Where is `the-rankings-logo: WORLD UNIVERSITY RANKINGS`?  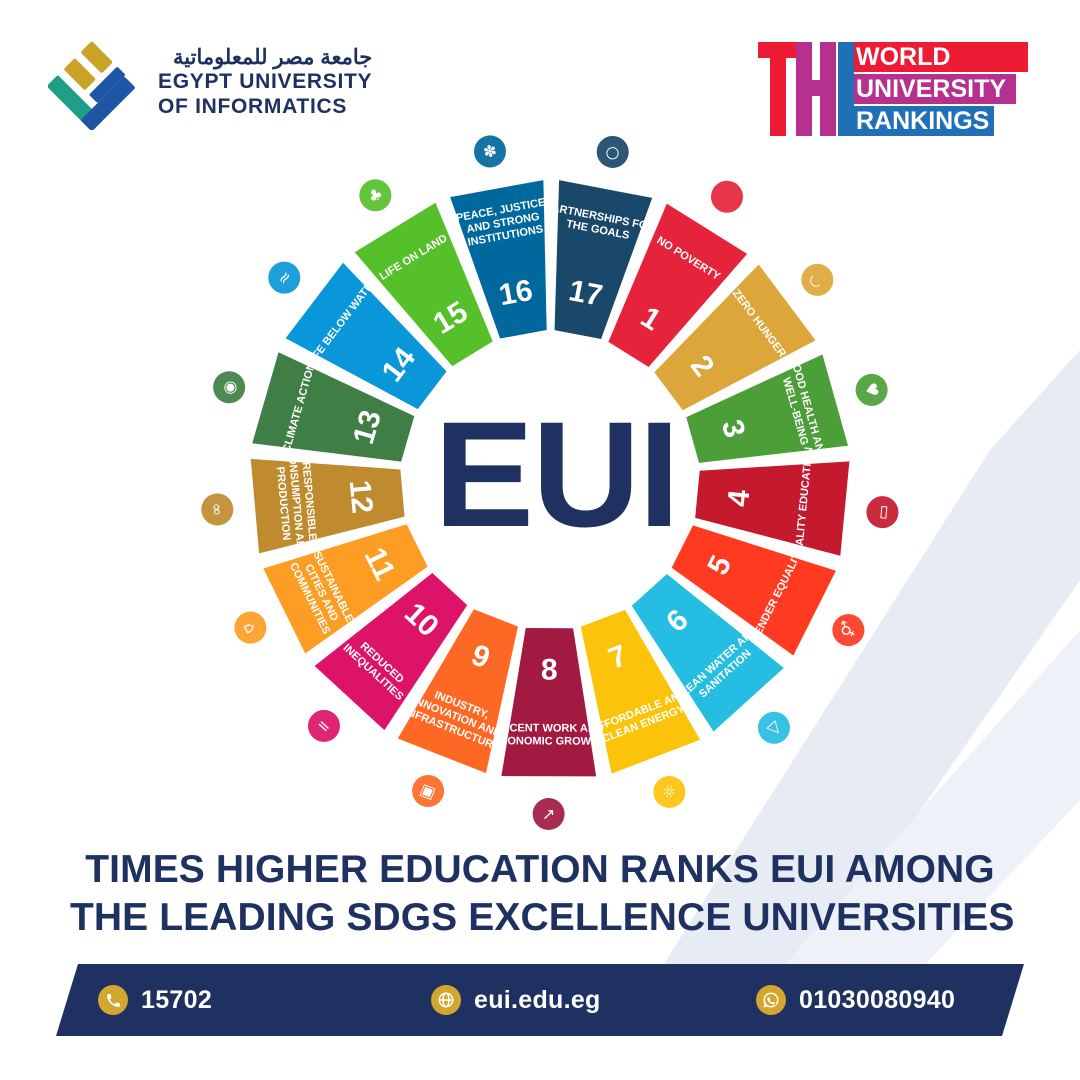
the-rankings-logo: WORLD UNIVERSITY RANKINGS is located at coordinates (892, 90).